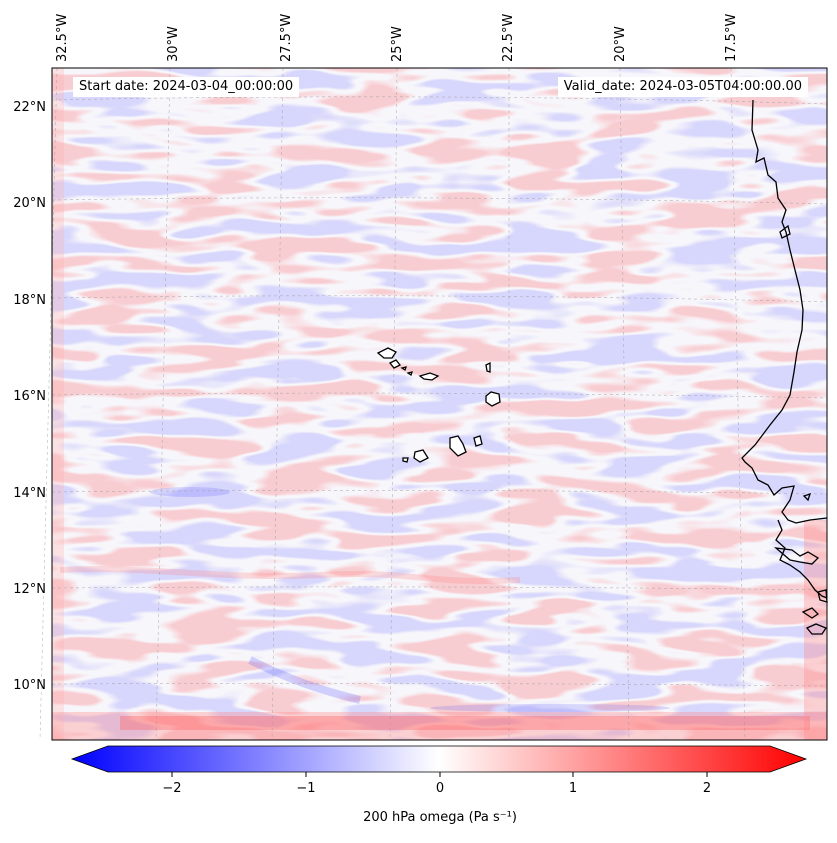  I want to click on cape-verde-islands, so click(438, 405).